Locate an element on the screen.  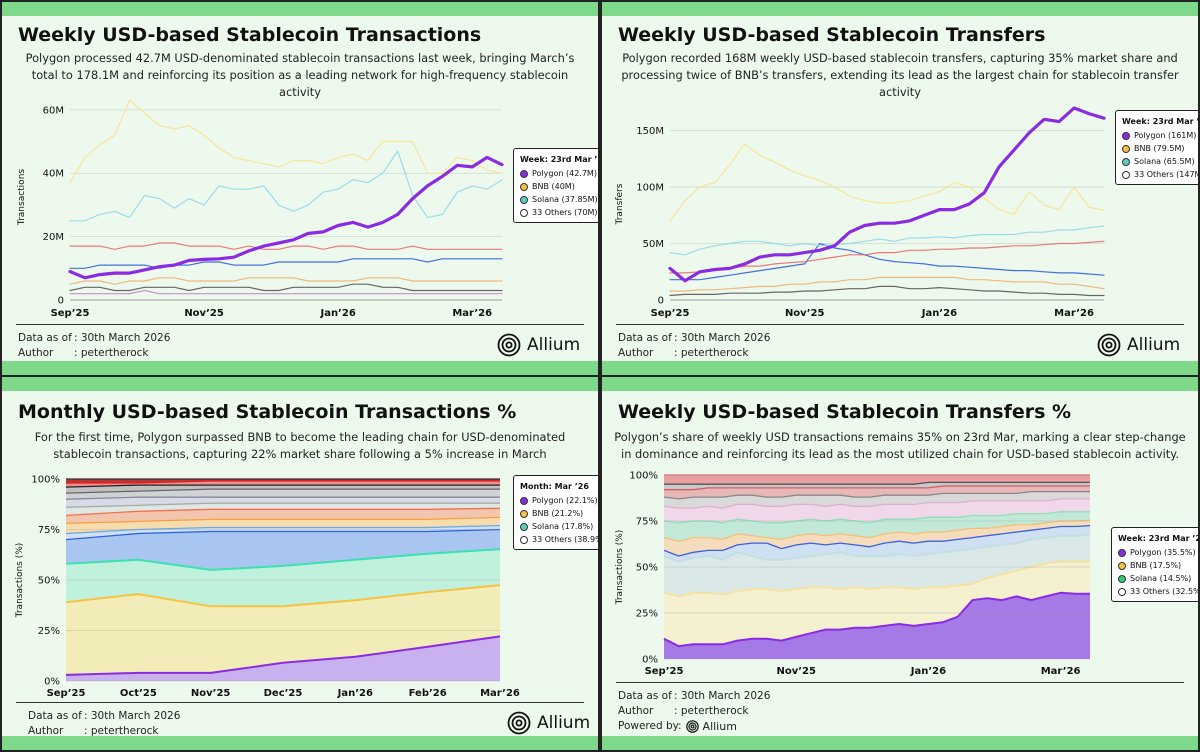
footer-author-label: Author is located at coordinates (36, 353).